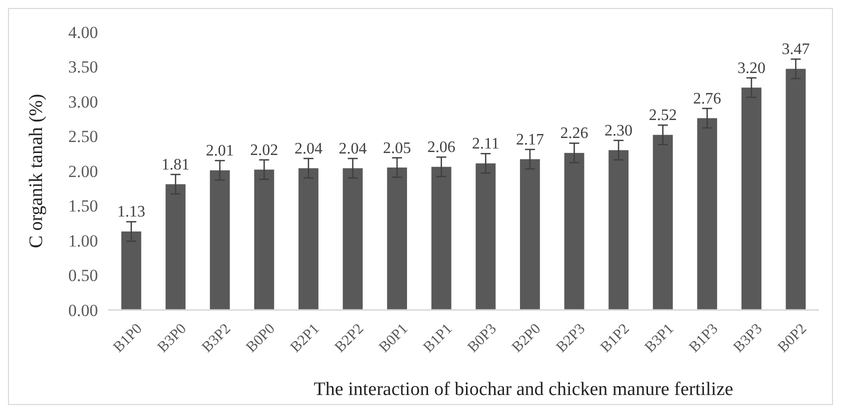 This screenshot has height=413, width=841. What do you see at coordinates (83, 102) in the screenshot?
I see `y-tick-label: 3.00` at bounding box center [83, 102].